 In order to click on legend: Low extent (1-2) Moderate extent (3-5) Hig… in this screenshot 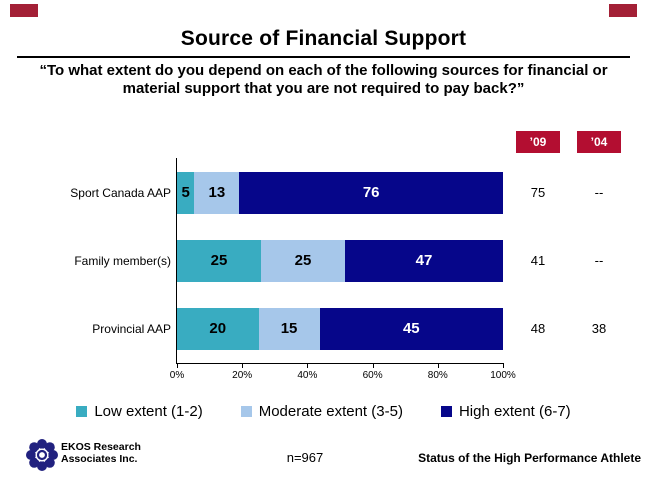, I will do `click(323, 411)`.